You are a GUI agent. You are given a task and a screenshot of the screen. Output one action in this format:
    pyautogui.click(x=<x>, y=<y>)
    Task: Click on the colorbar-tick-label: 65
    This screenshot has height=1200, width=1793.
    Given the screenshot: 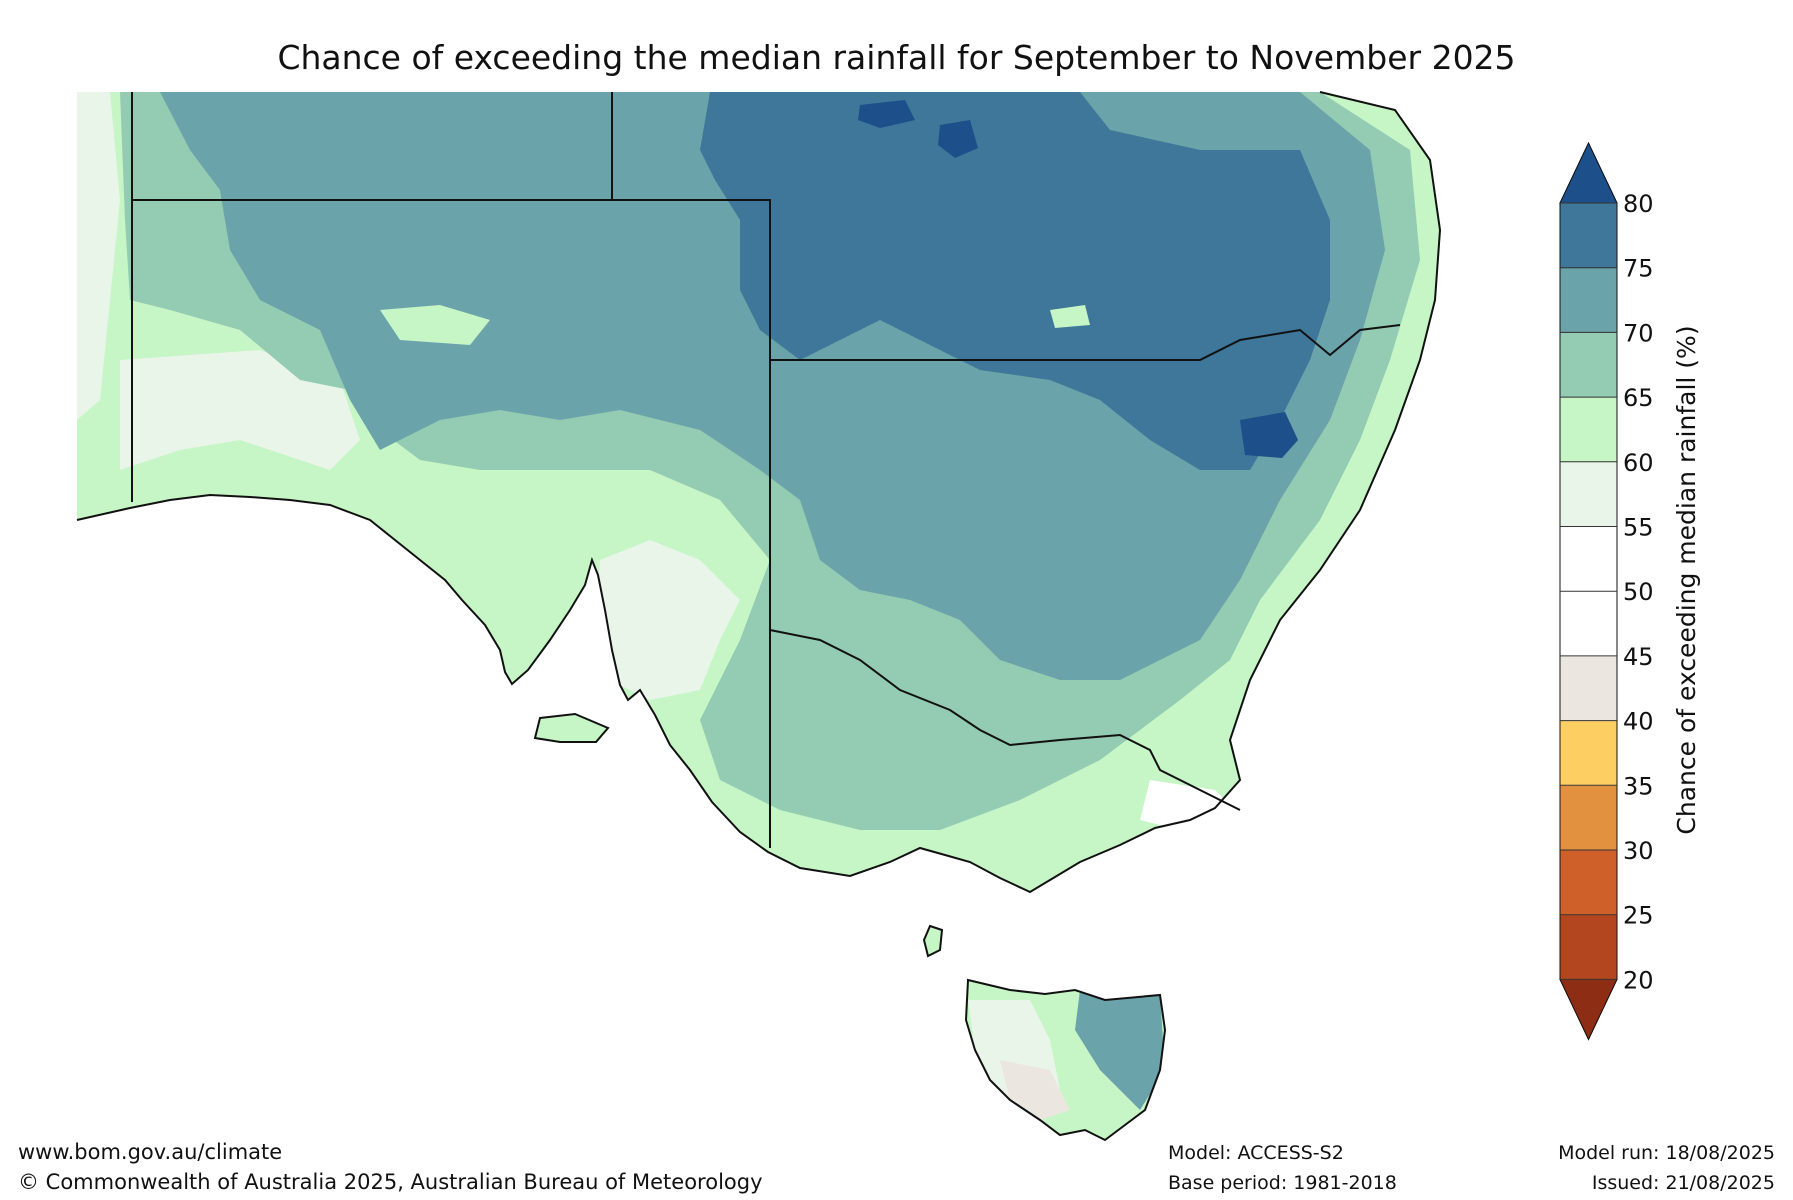 What is the action you would take?
    pyautogui.click(x=1638, y=398)
    